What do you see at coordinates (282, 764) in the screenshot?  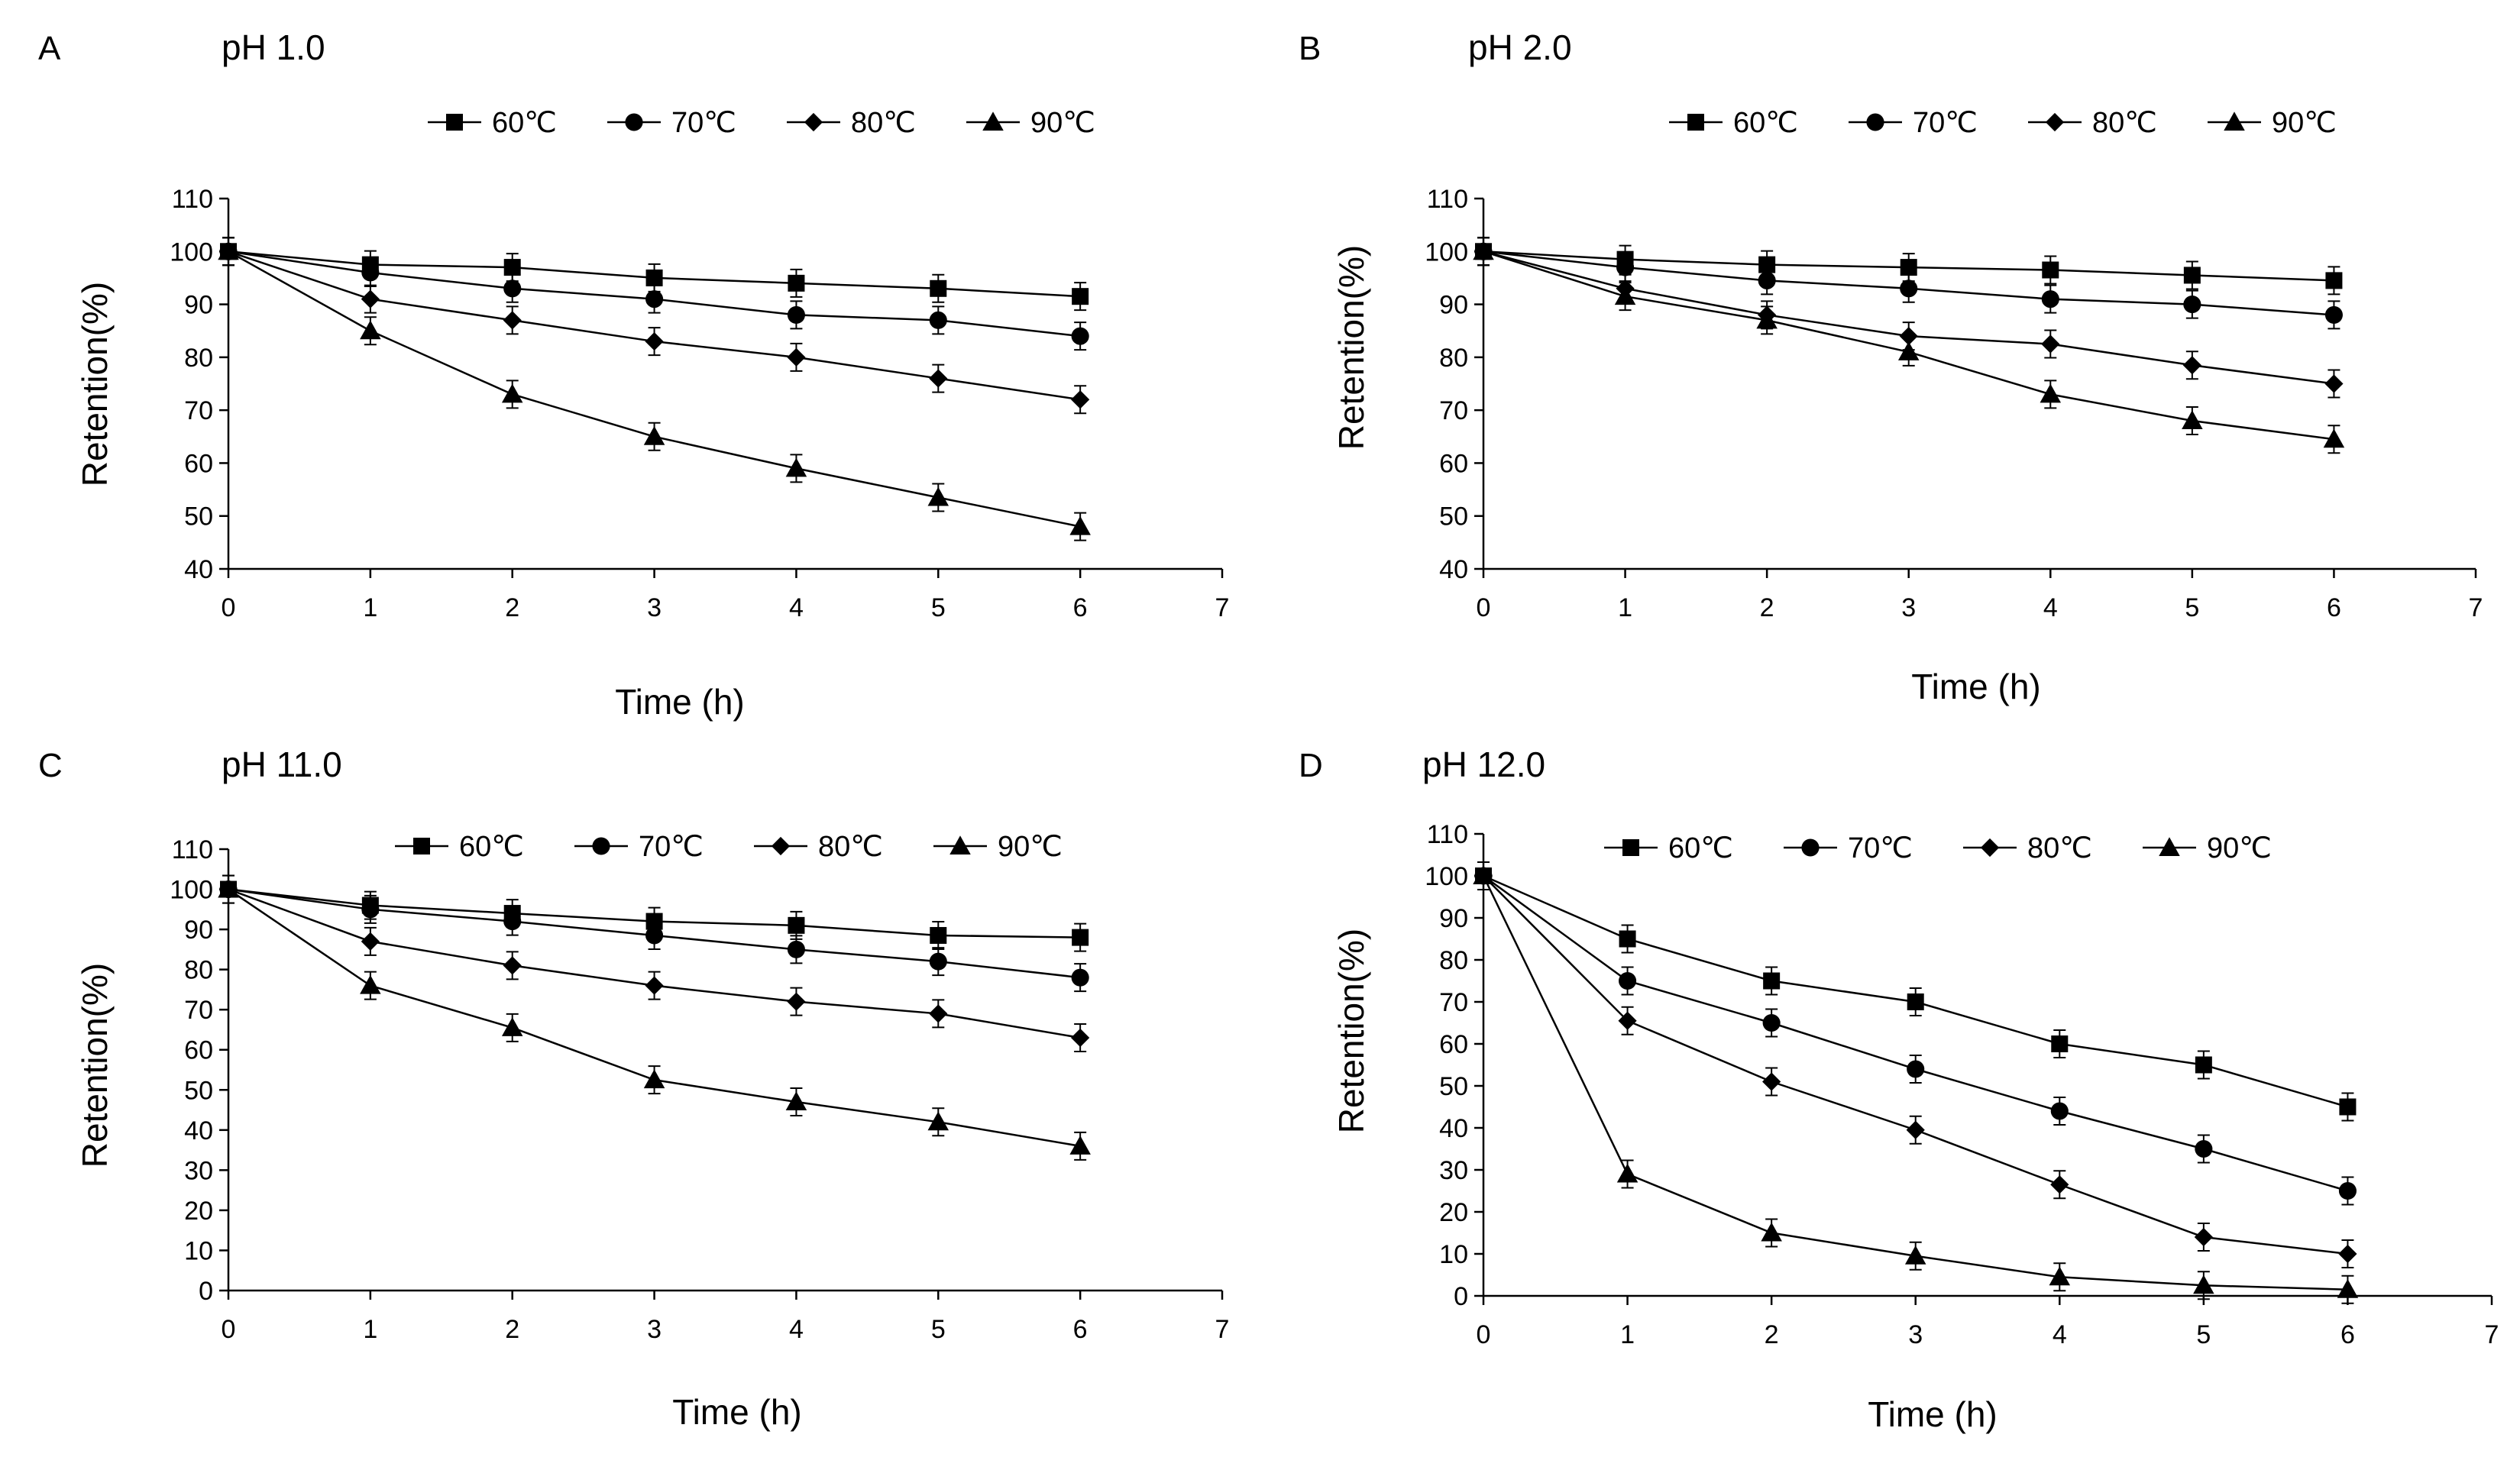 I see `panel-title: pH 11.0` at bounding box center [282, 764].